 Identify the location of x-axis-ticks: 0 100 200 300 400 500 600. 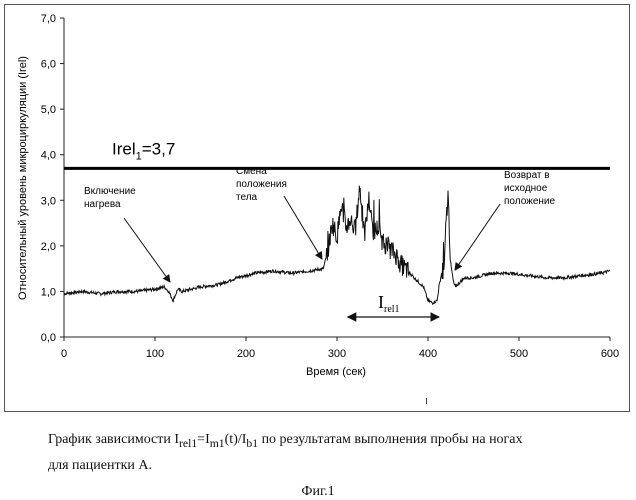
(340, 348).